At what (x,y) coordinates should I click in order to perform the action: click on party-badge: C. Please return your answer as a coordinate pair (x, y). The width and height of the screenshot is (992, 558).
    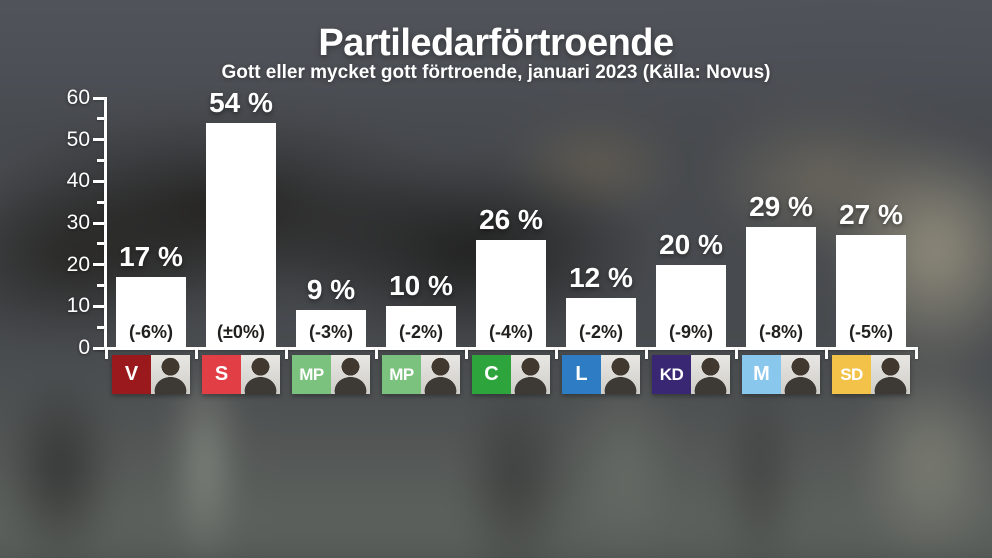
    Looking at the image, I should click on (511, 374).